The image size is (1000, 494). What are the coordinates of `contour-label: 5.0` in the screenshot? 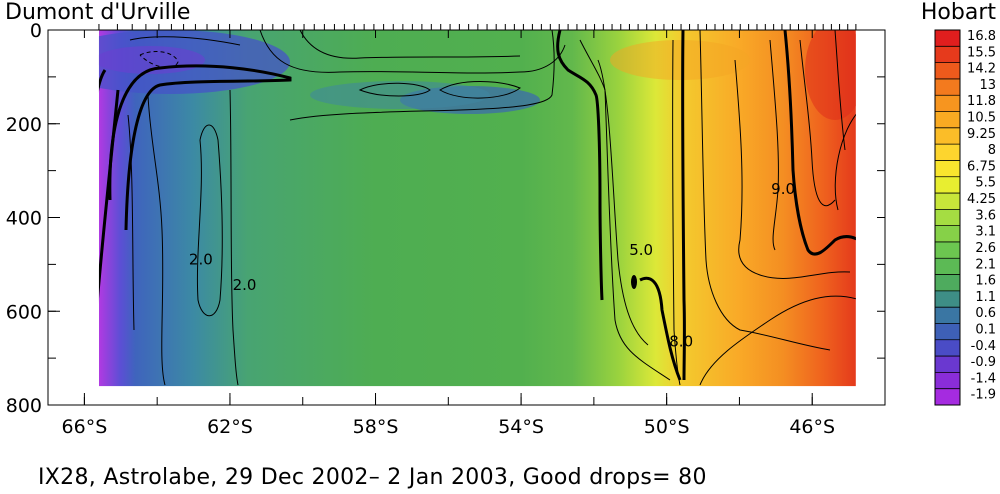 It's located at (641, 250).